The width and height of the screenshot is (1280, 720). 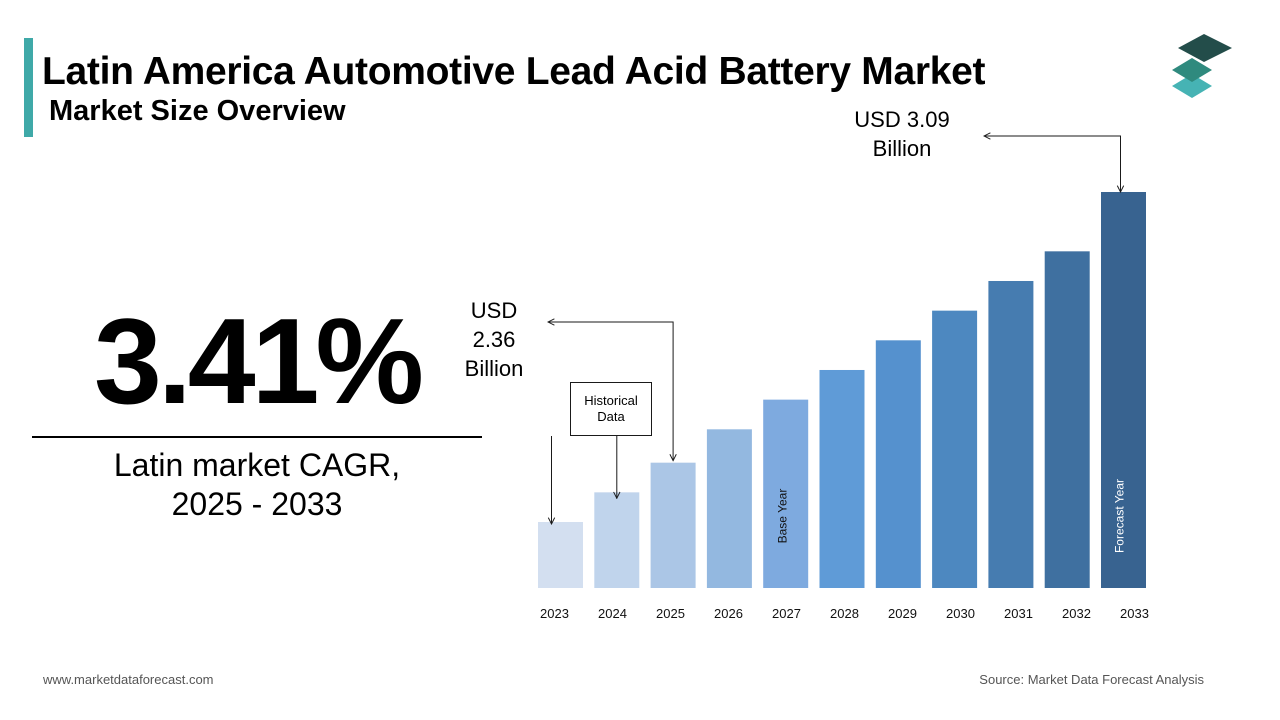 What do you see at coordinates (257, 485) in the screenshot?
I see `cagr-label: Latin market CAGR, 2025 - 2033` at bounding box center [257, 485].